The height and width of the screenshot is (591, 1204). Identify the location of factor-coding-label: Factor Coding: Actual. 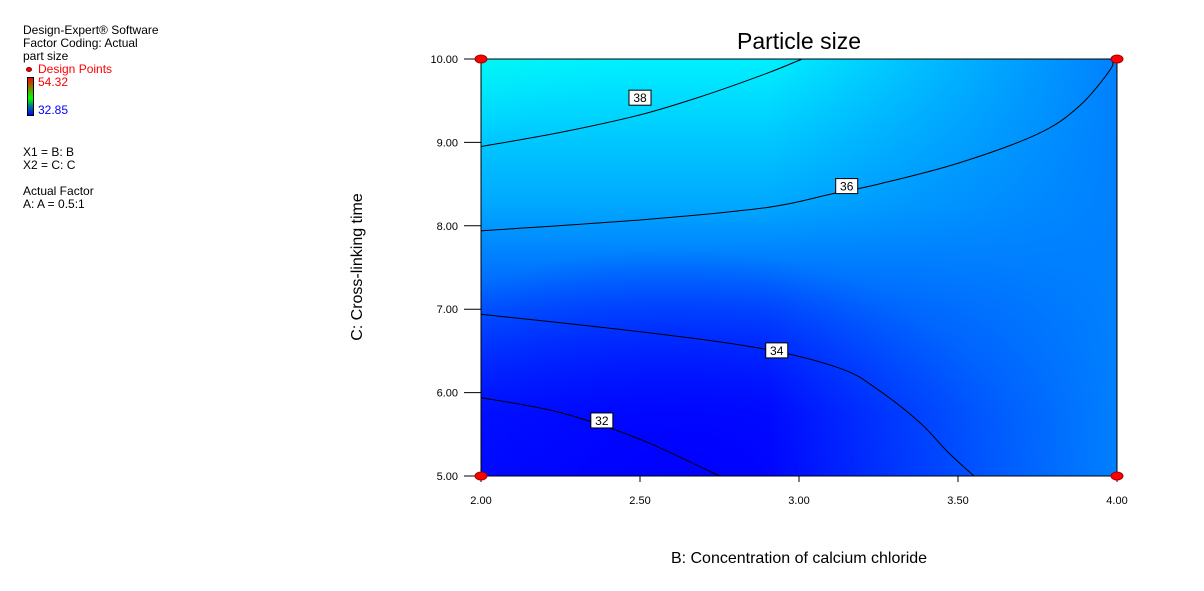
(80, 43).